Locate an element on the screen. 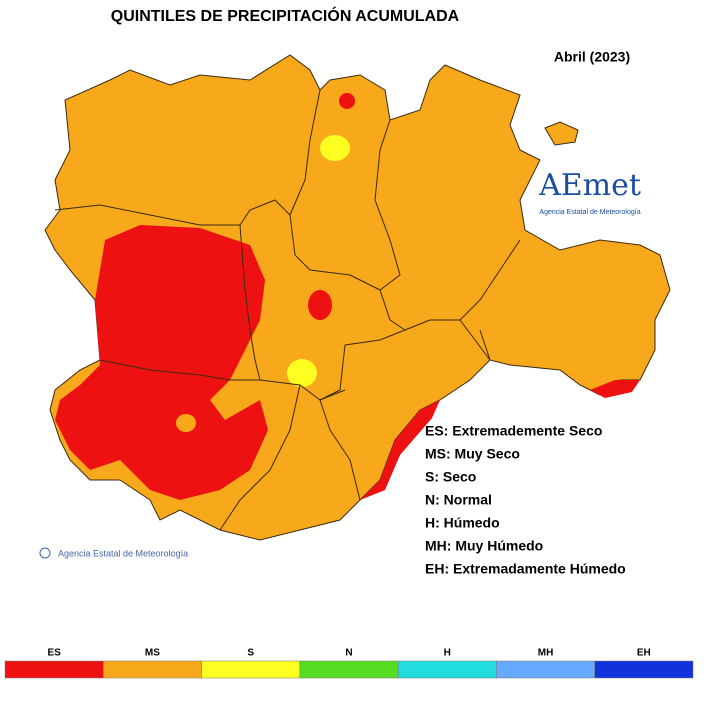 Image resolution: width=714 pixels, height=701 pixels. scale-label: EH is located at coordinates (644, 653).